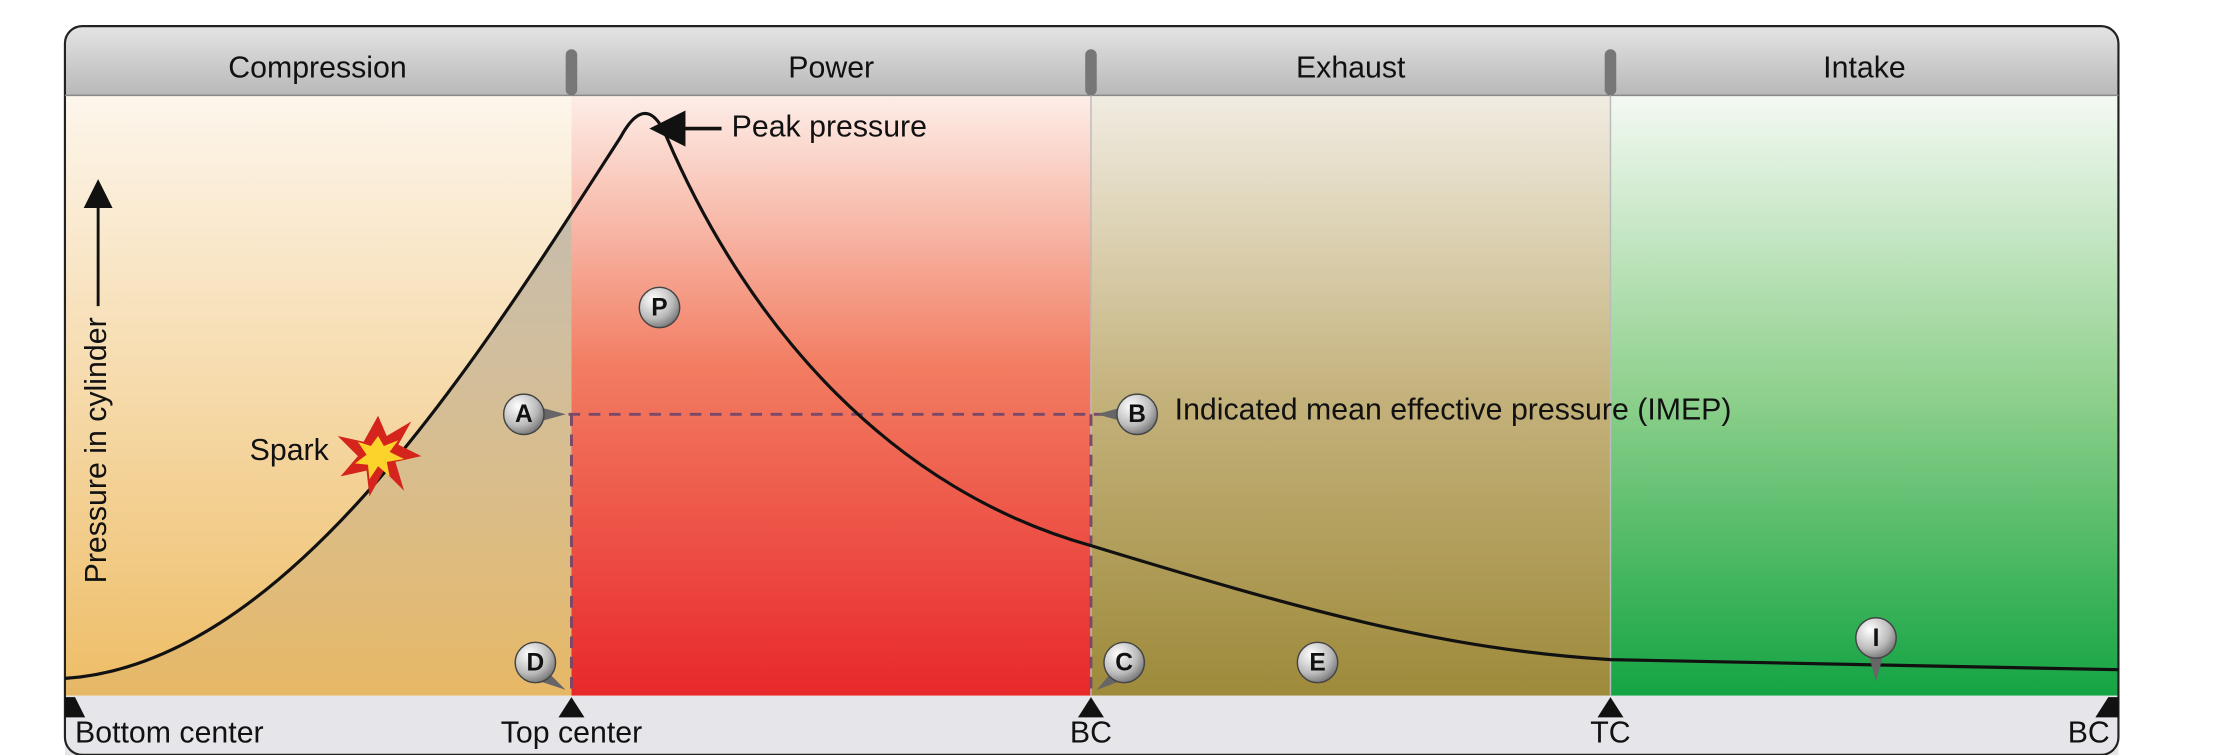 The width and height of the screenshot is (2231, 755). What do you see at coordinates (830, 554) in the screenshot?
I see `imep-lines` at bounding box center [830, 554].